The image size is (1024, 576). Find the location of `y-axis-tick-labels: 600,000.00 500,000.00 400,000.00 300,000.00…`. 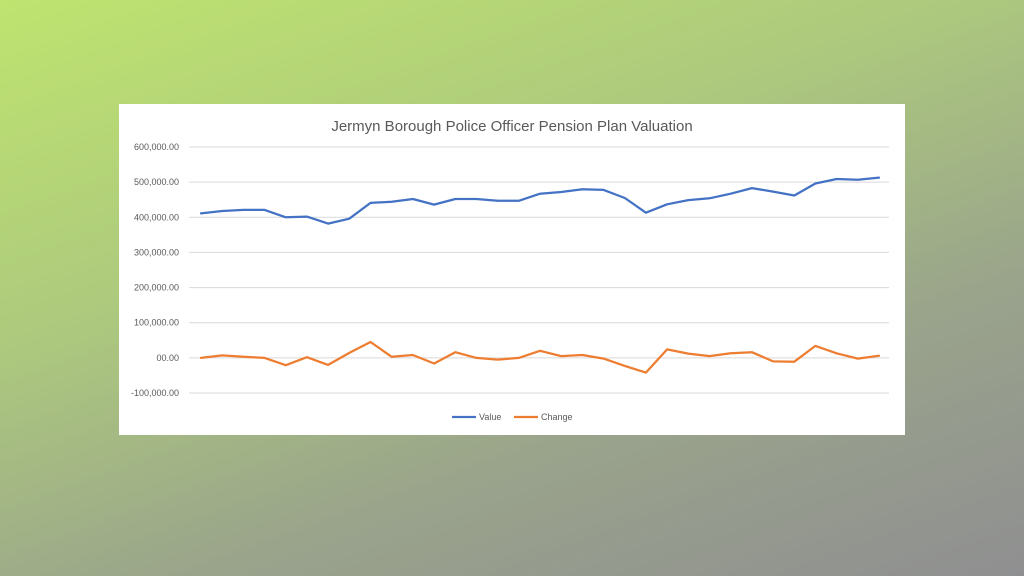

y-axis-tick-labels: 600,000.00 500,000.00 400,000.00 300,000.00… is located at coordinates (155, 270).